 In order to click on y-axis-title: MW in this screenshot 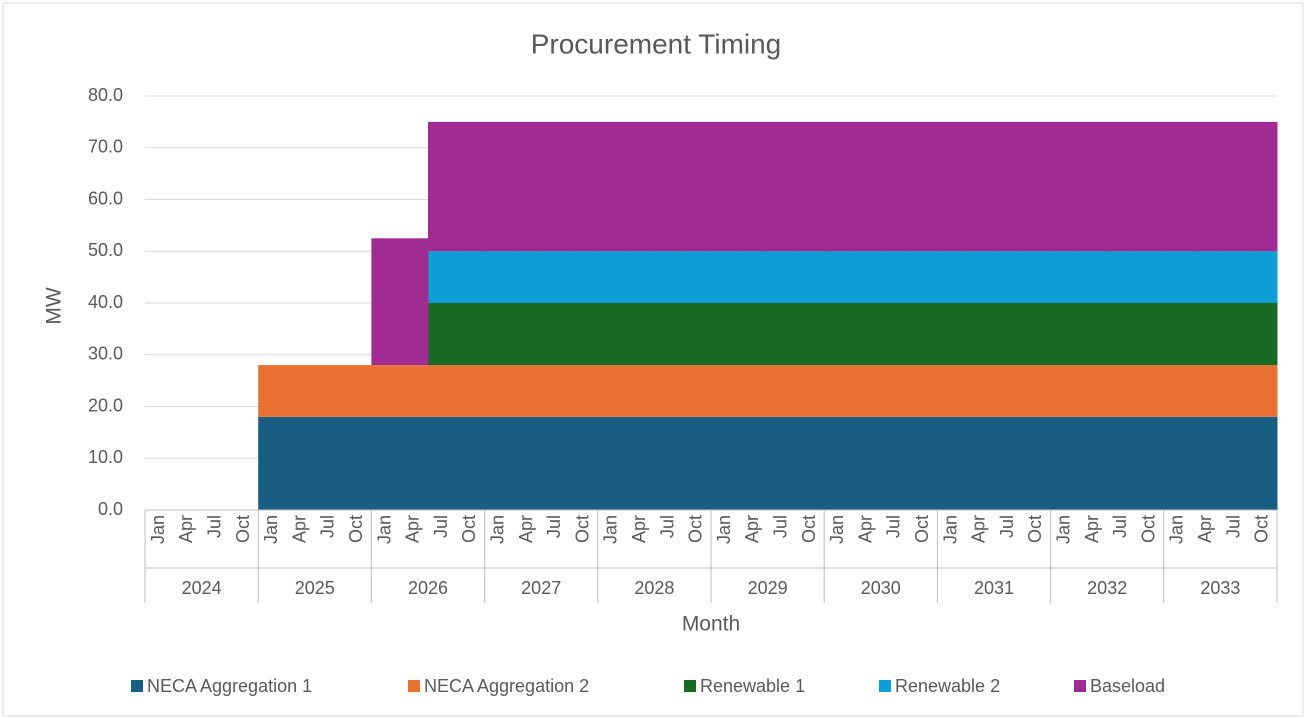, I will do `click(54, 305)`.